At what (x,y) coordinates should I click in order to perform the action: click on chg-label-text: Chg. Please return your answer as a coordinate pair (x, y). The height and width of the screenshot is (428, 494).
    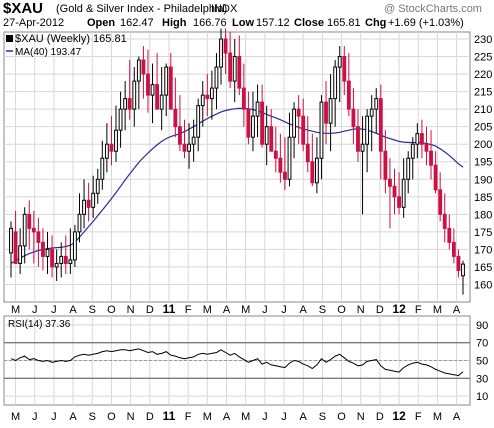
    Looking at the image, I should click on (376, 23).